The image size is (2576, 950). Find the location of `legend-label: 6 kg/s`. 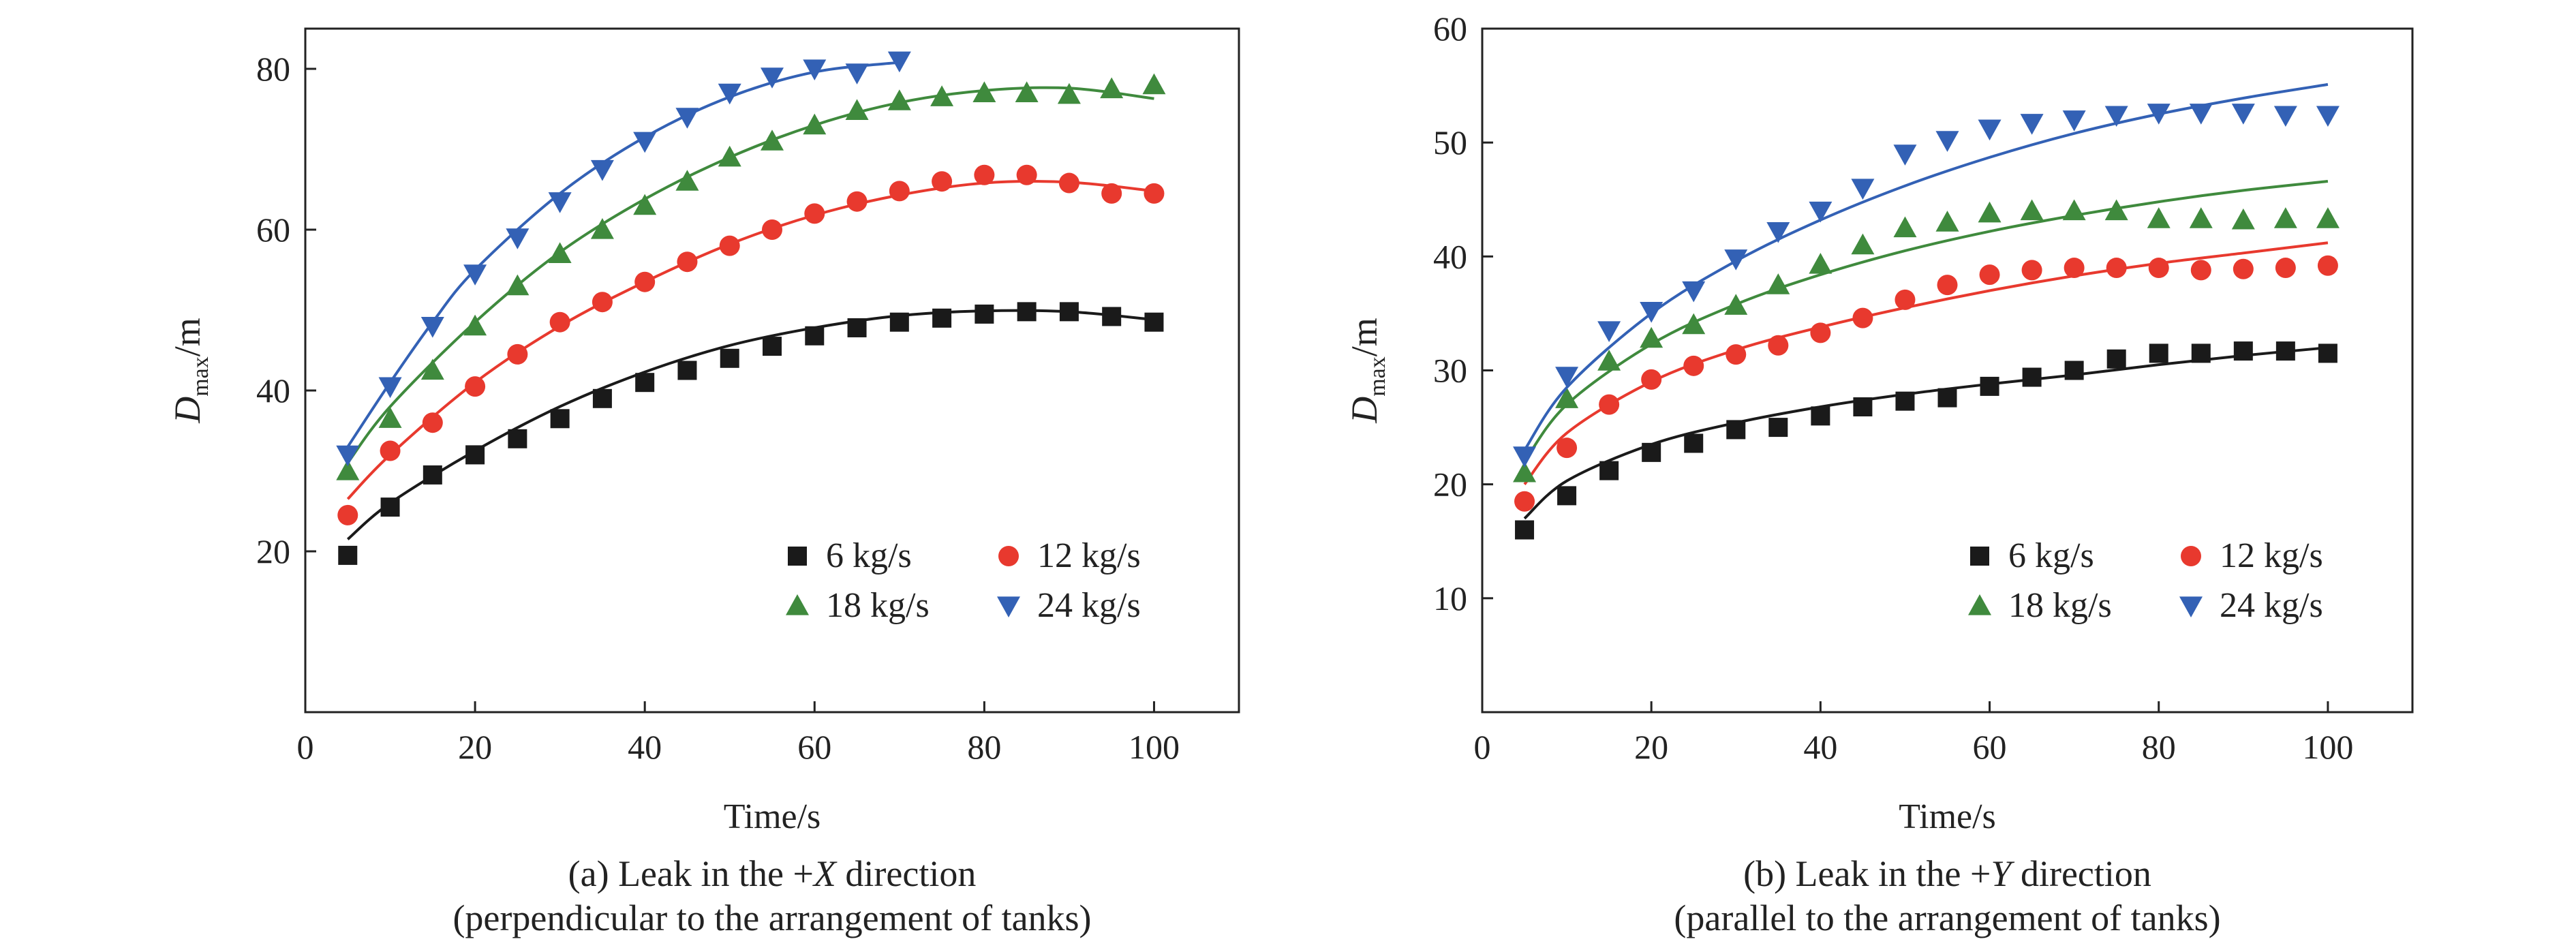

legend-label: 6 kg/s is located at coordinates (869, 555).